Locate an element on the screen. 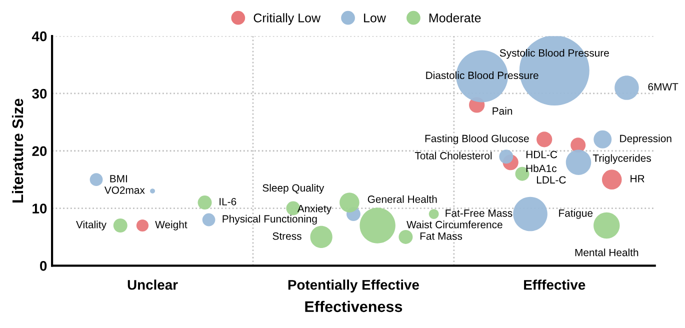 Image resolution: width=685 pixels, height=328 pixels. legend-label: Low is located at coordinates (375, 18).